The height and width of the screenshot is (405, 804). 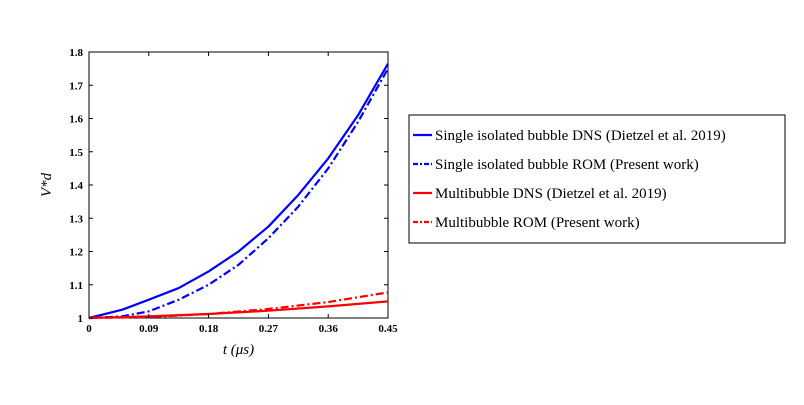 What do you see at coordinates (76, 53) in the screenshot?
I see `y-tick-label: 1.8` at bounding box center [76, 53].